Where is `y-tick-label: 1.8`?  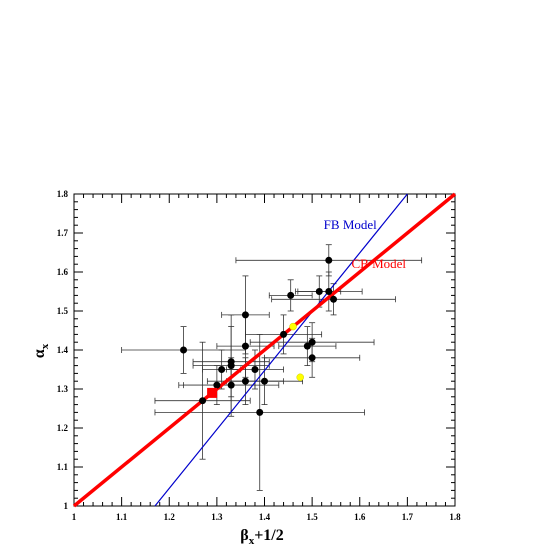
y-tick-label: 1.8 is located at coordinates (63, 194).